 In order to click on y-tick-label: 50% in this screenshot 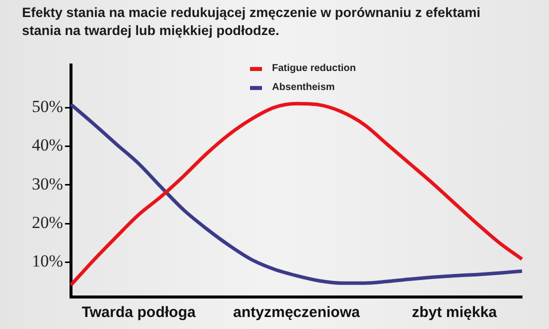, I will do `click(47, 106)`.